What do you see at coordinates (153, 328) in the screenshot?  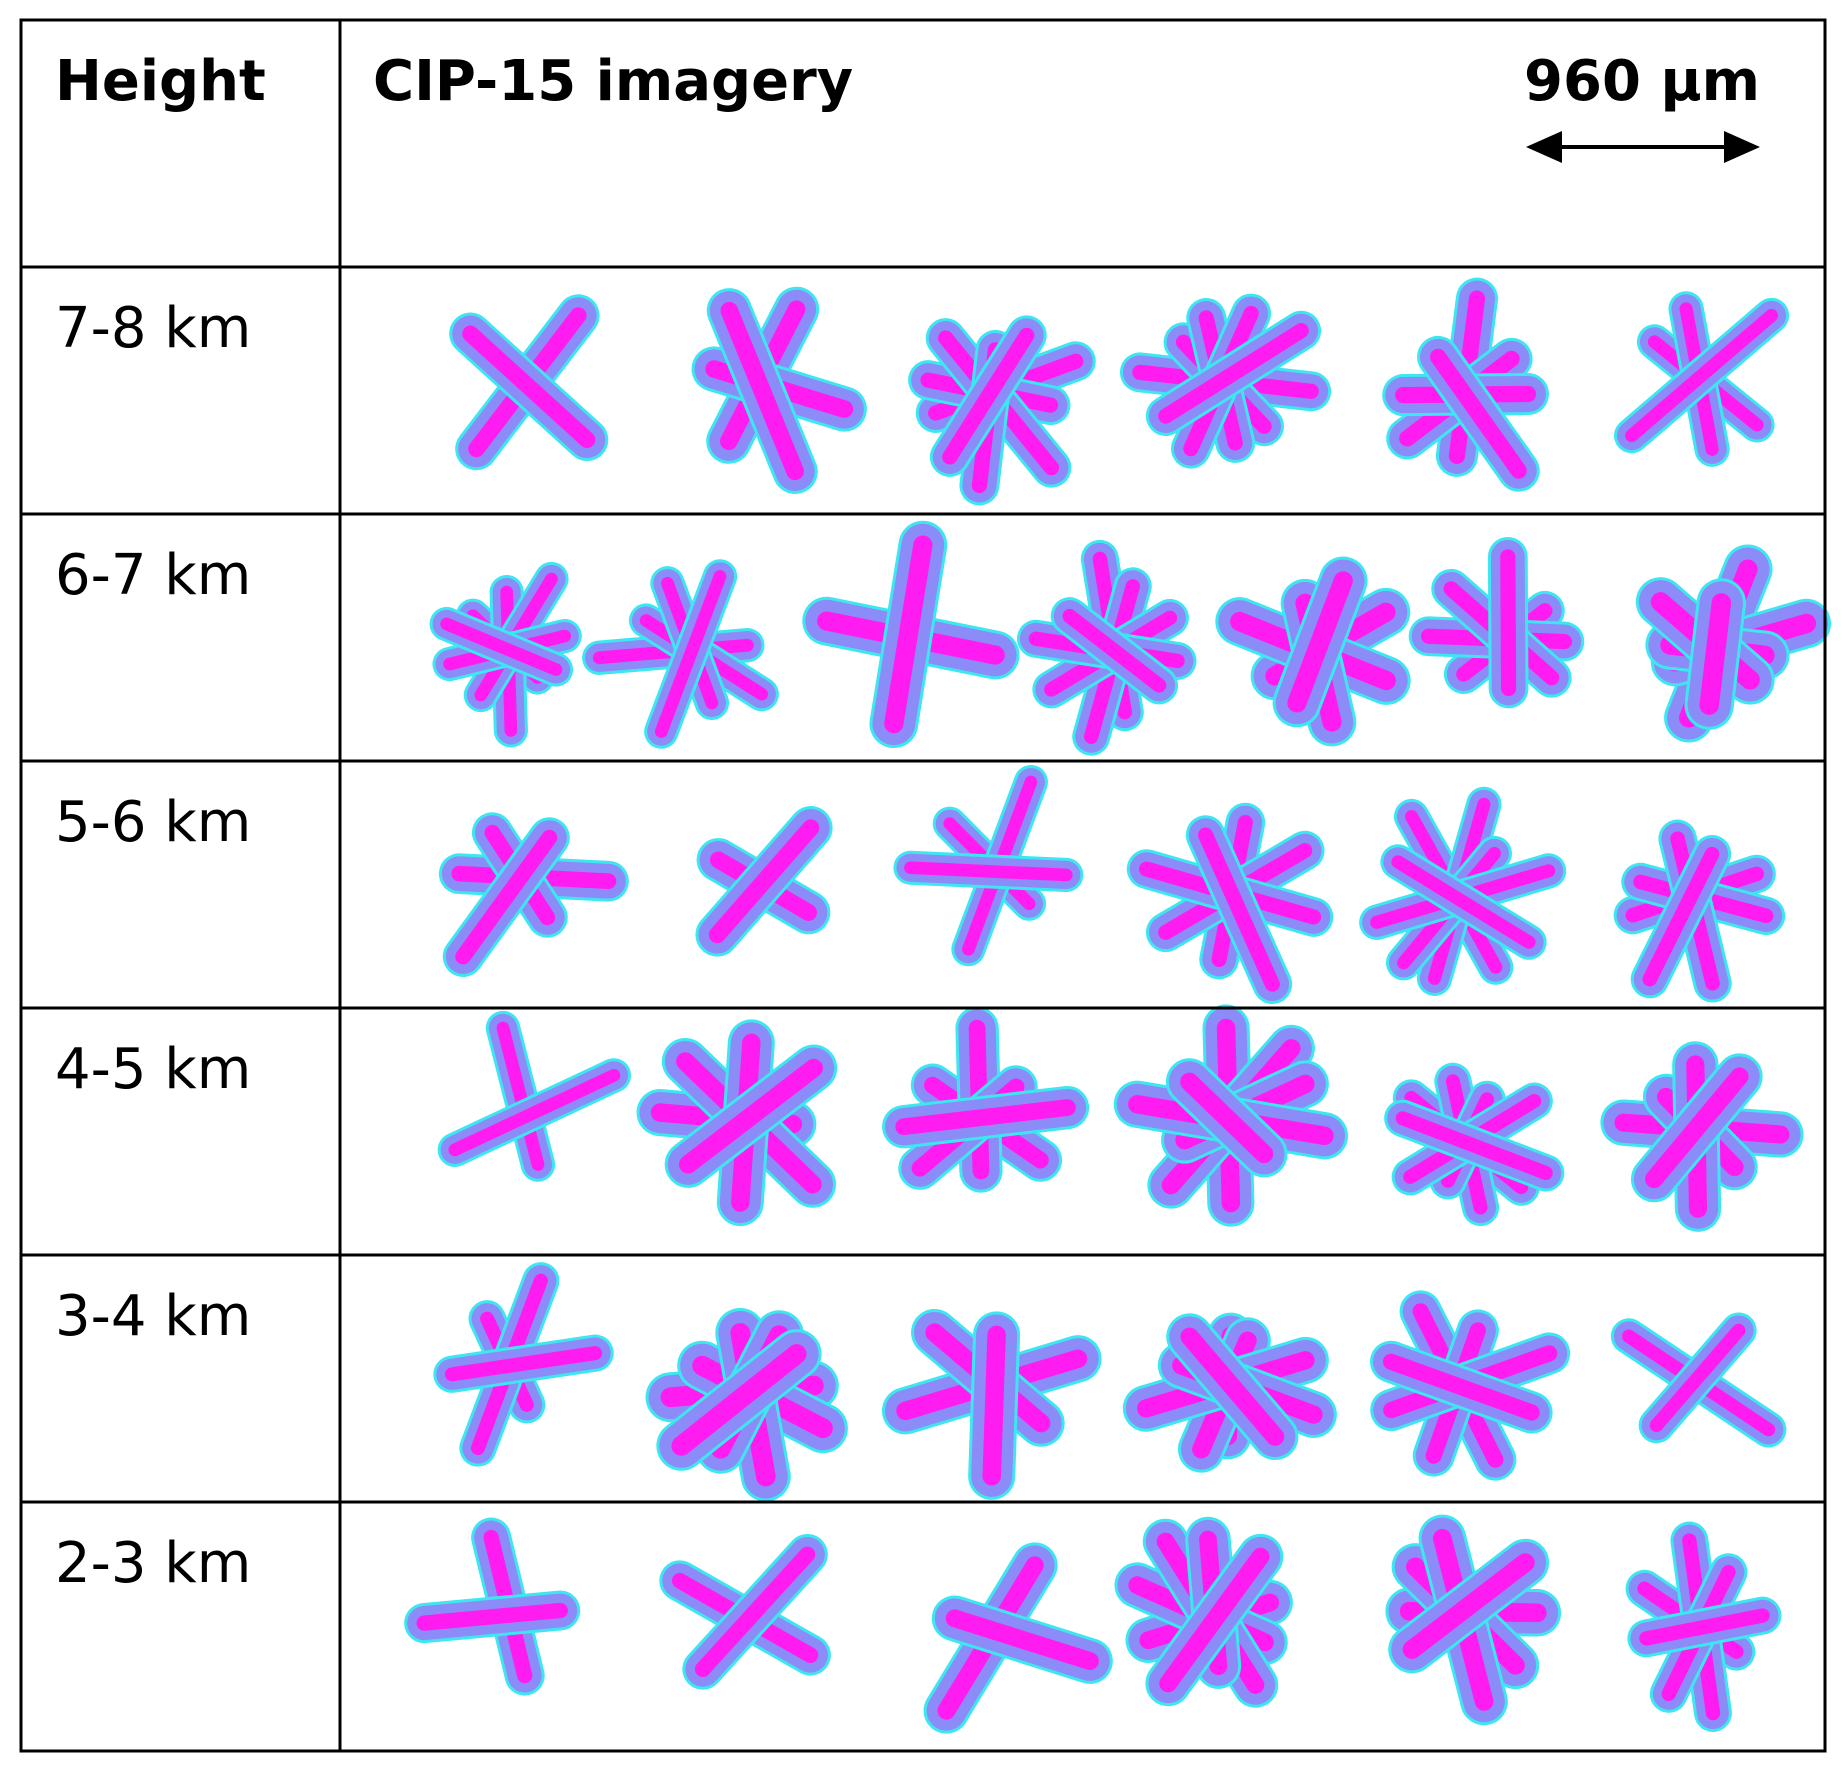 I see `row-label: 7-8 km` at bounding box center [153, 328].